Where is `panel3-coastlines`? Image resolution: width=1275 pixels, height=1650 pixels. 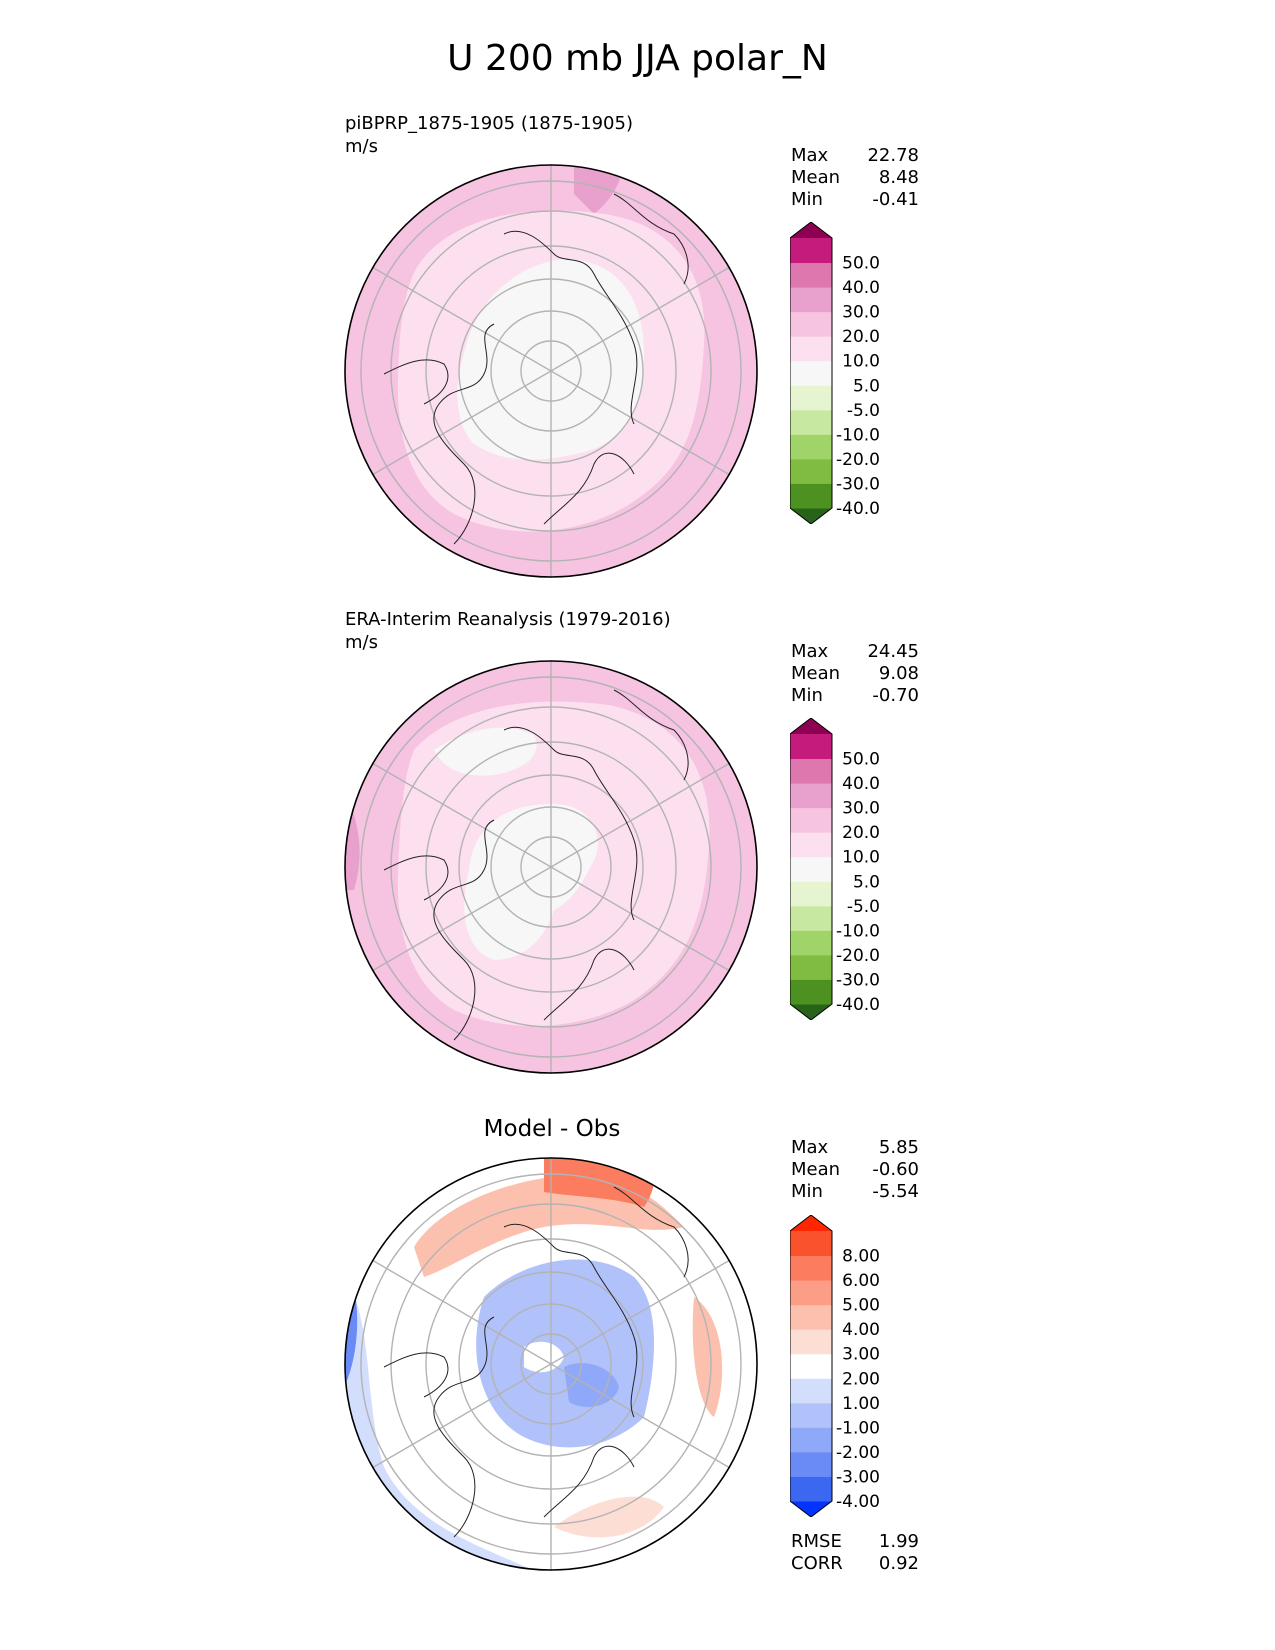 panel3-coastlines is located at coordinates (536, 1362).